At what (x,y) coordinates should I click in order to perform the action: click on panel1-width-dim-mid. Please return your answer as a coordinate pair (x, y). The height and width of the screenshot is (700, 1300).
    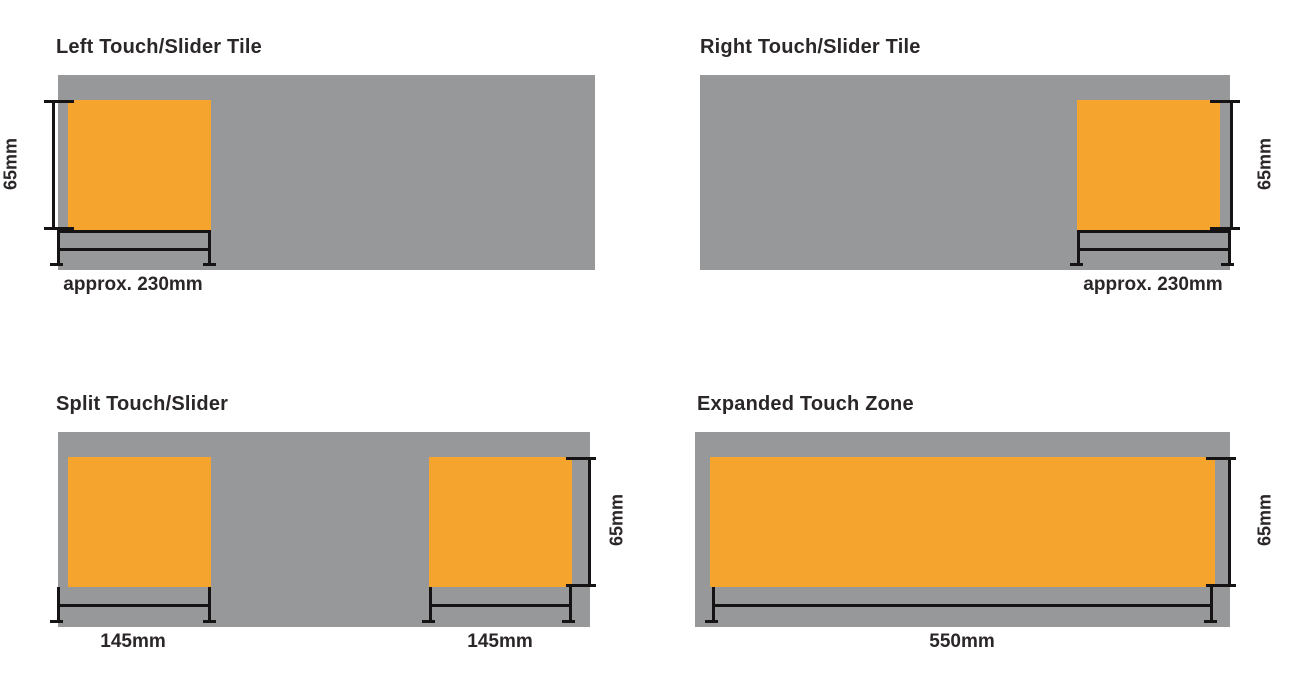
    Looking at the image, I should click on (134, 249).